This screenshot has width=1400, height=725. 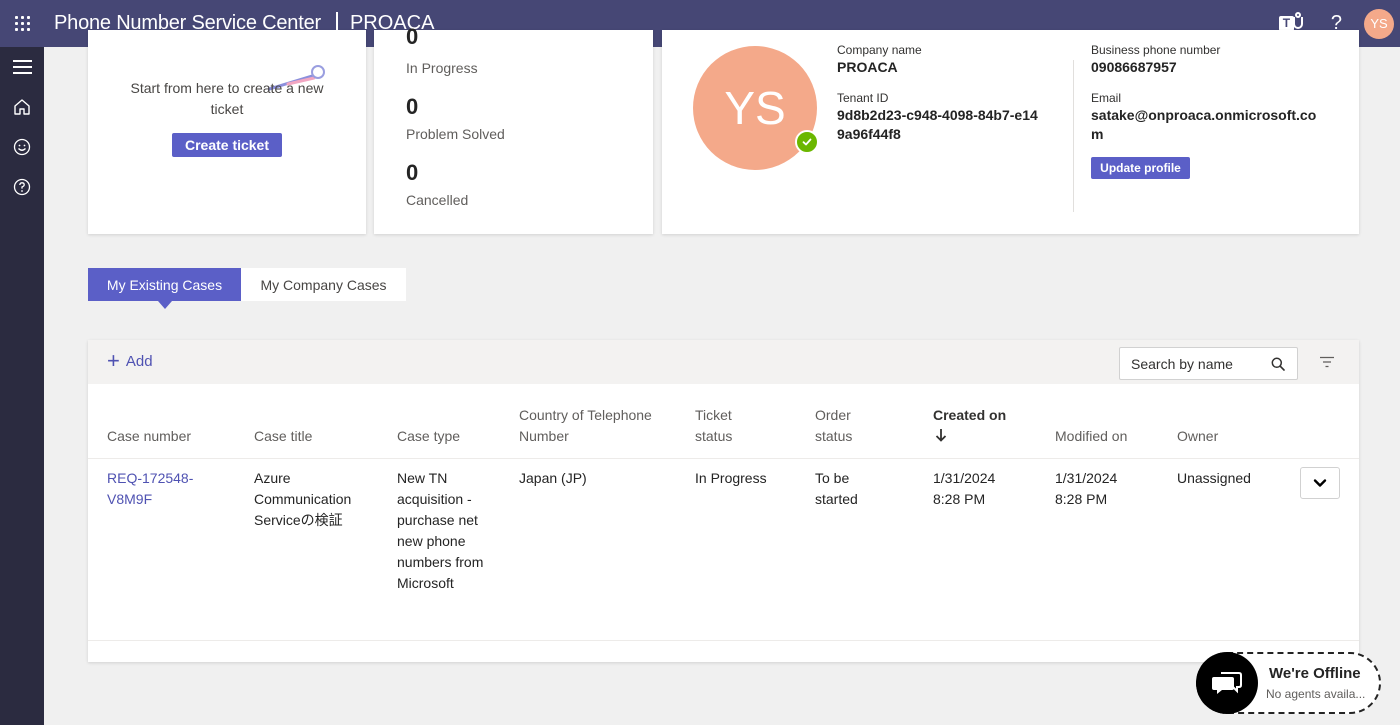 What do you see at coordinates (723, 458) in the screenshot?
I see `header-divider` at bounding box center [723, 458].